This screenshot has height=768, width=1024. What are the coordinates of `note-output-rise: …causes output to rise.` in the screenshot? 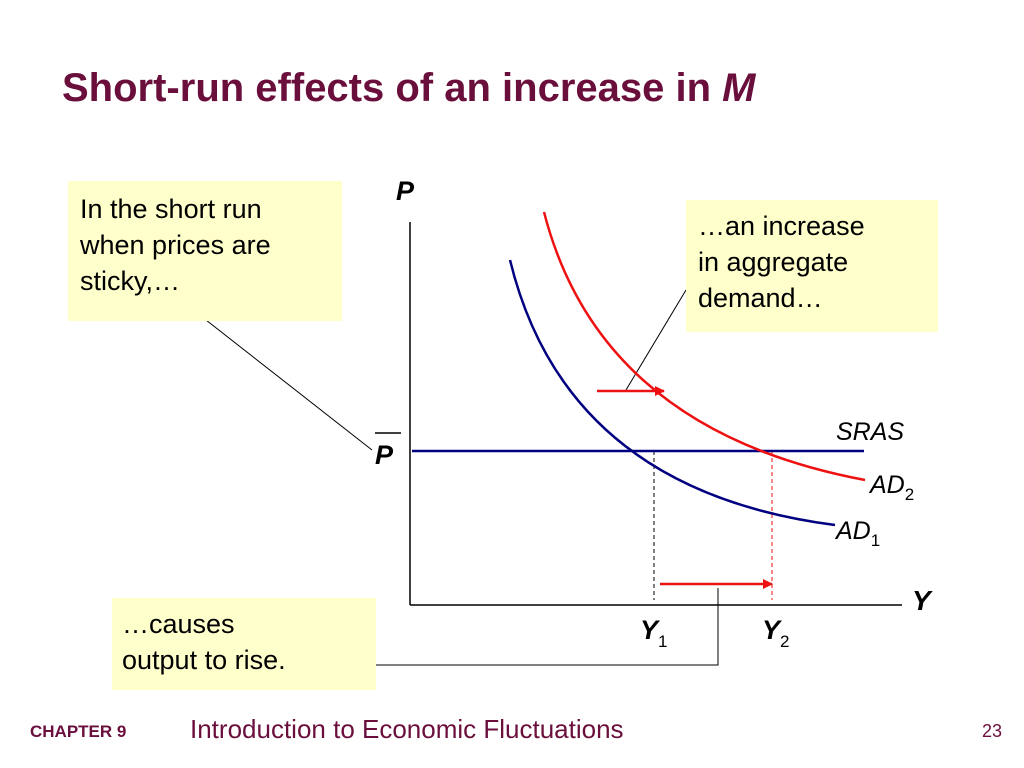 It's located at (244, 644).